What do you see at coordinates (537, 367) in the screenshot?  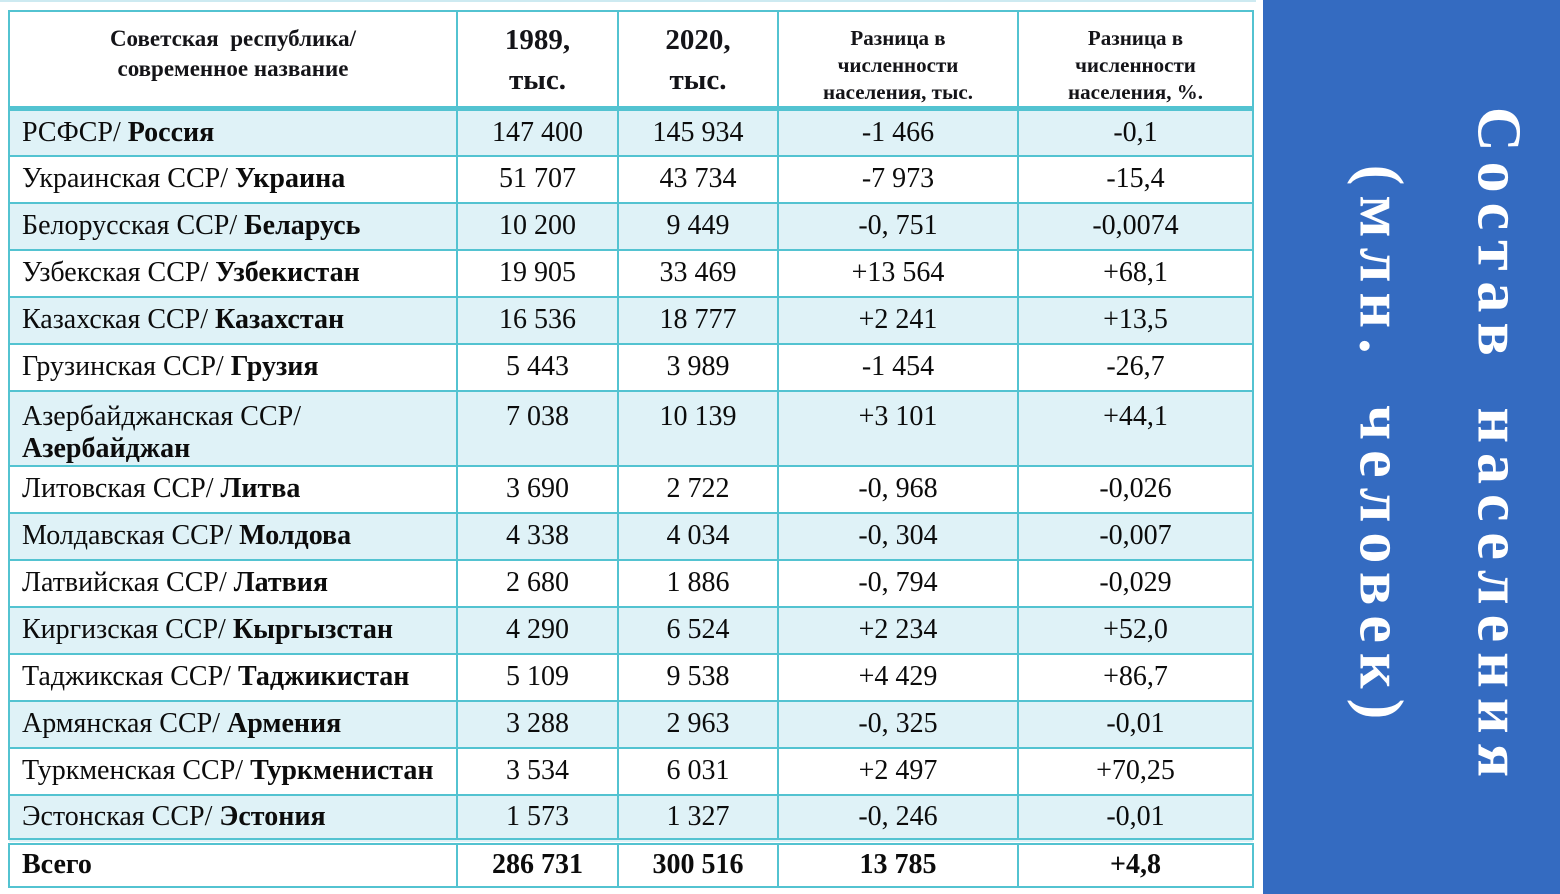 I see `value-1989-cell: 5 443` at bounding box center [537, 367].